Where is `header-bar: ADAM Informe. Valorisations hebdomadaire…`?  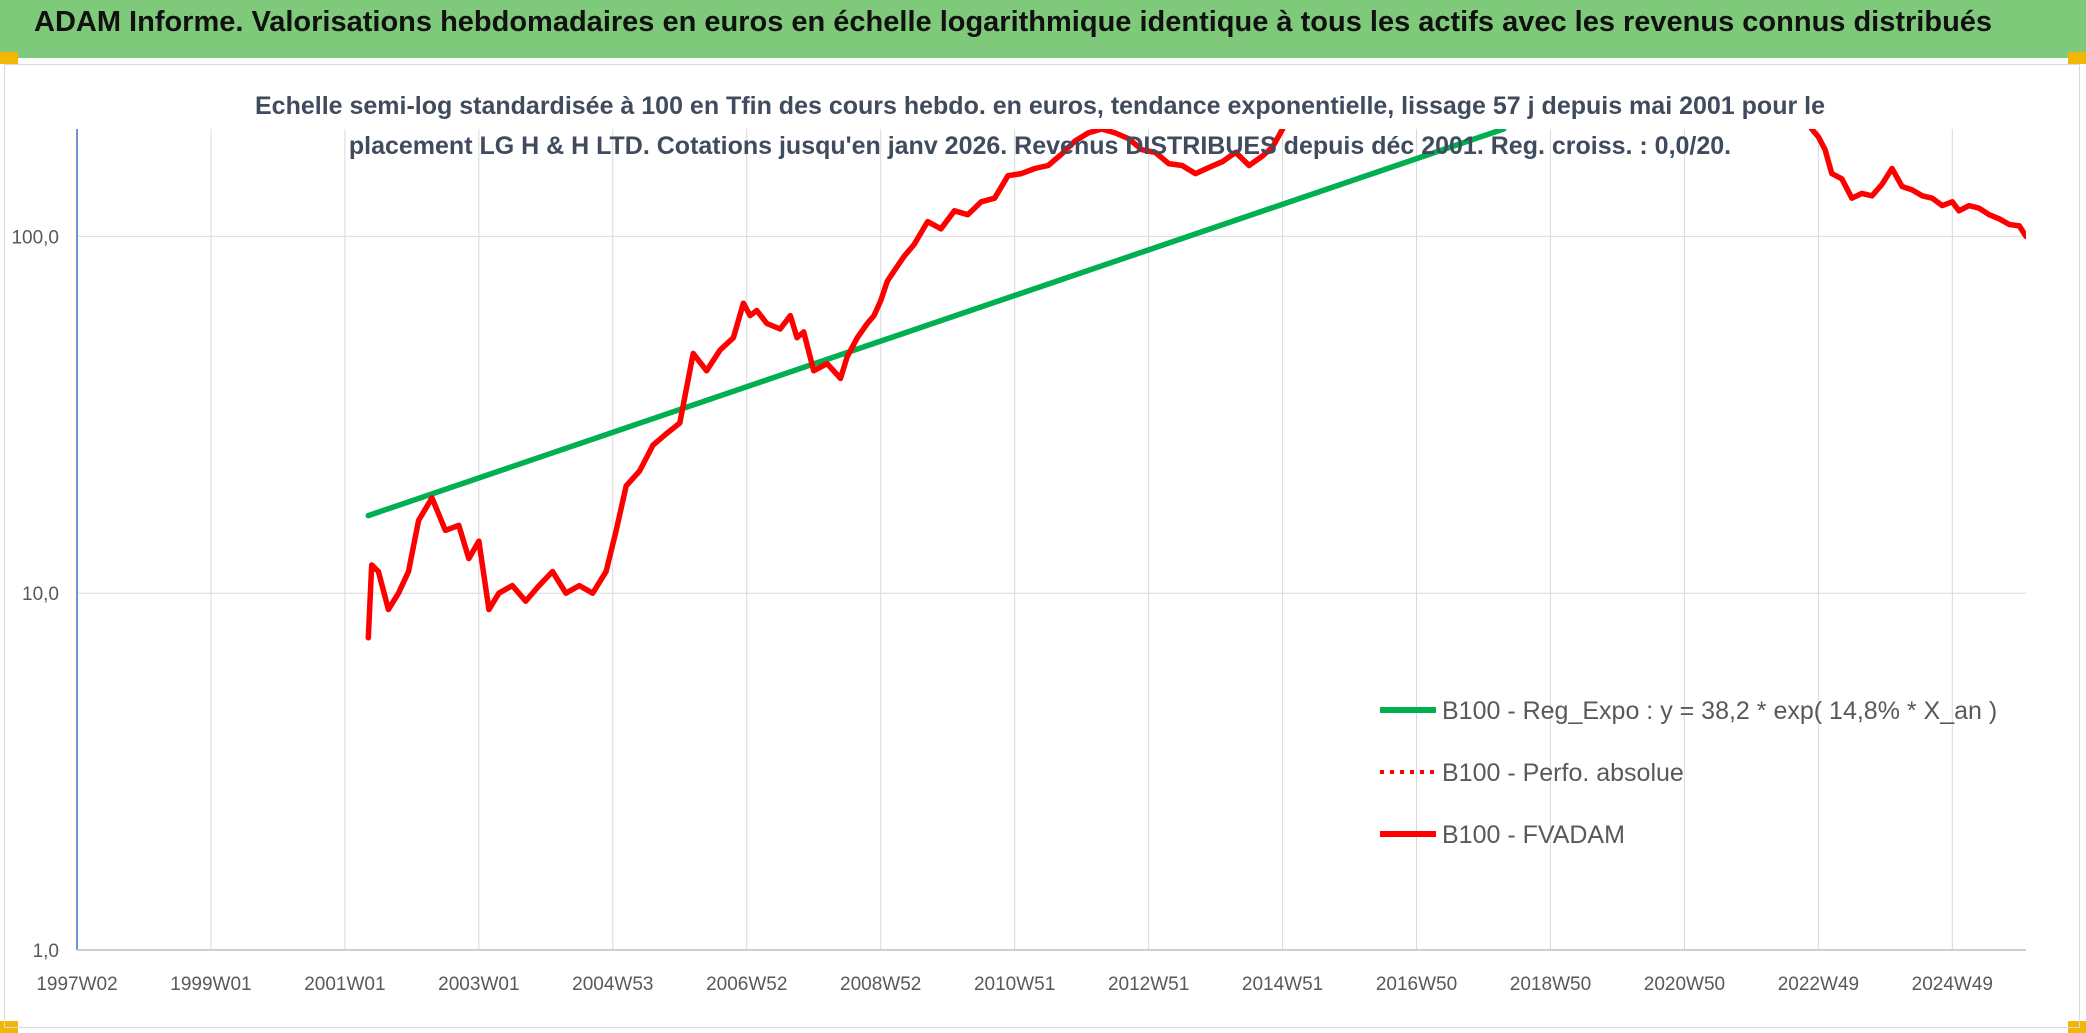
header-bar: ADAM Informe. Valorisations hebdomadaire… is located at coordinates (1043, 29).